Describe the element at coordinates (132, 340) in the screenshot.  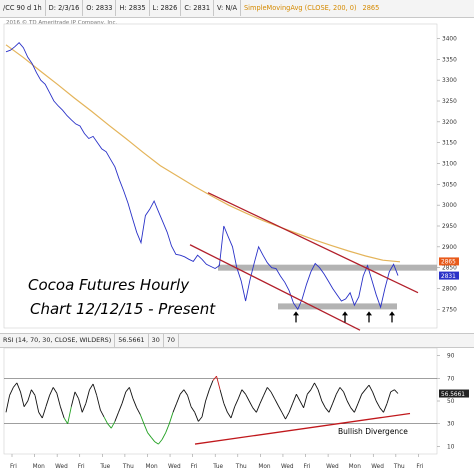
I see `rsi-value: 56.5661` at that location.